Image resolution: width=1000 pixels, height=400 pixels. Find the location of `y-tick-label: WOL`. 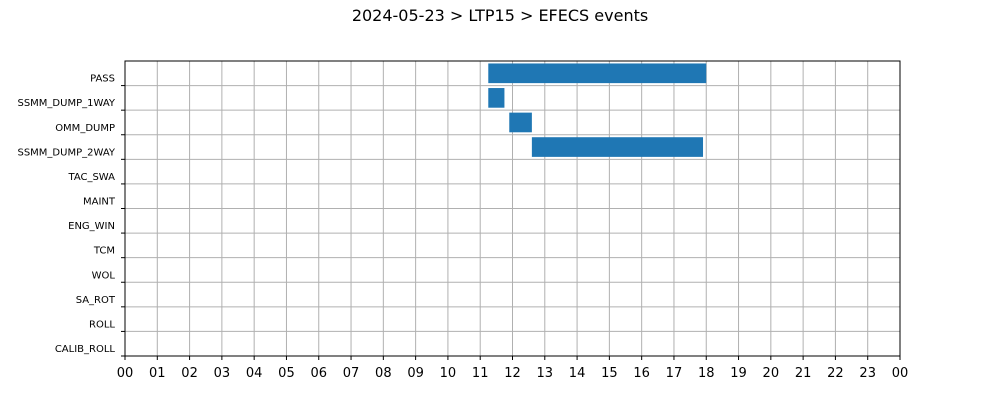

y-tick-label: WOL is located at coordinates (104, 275).